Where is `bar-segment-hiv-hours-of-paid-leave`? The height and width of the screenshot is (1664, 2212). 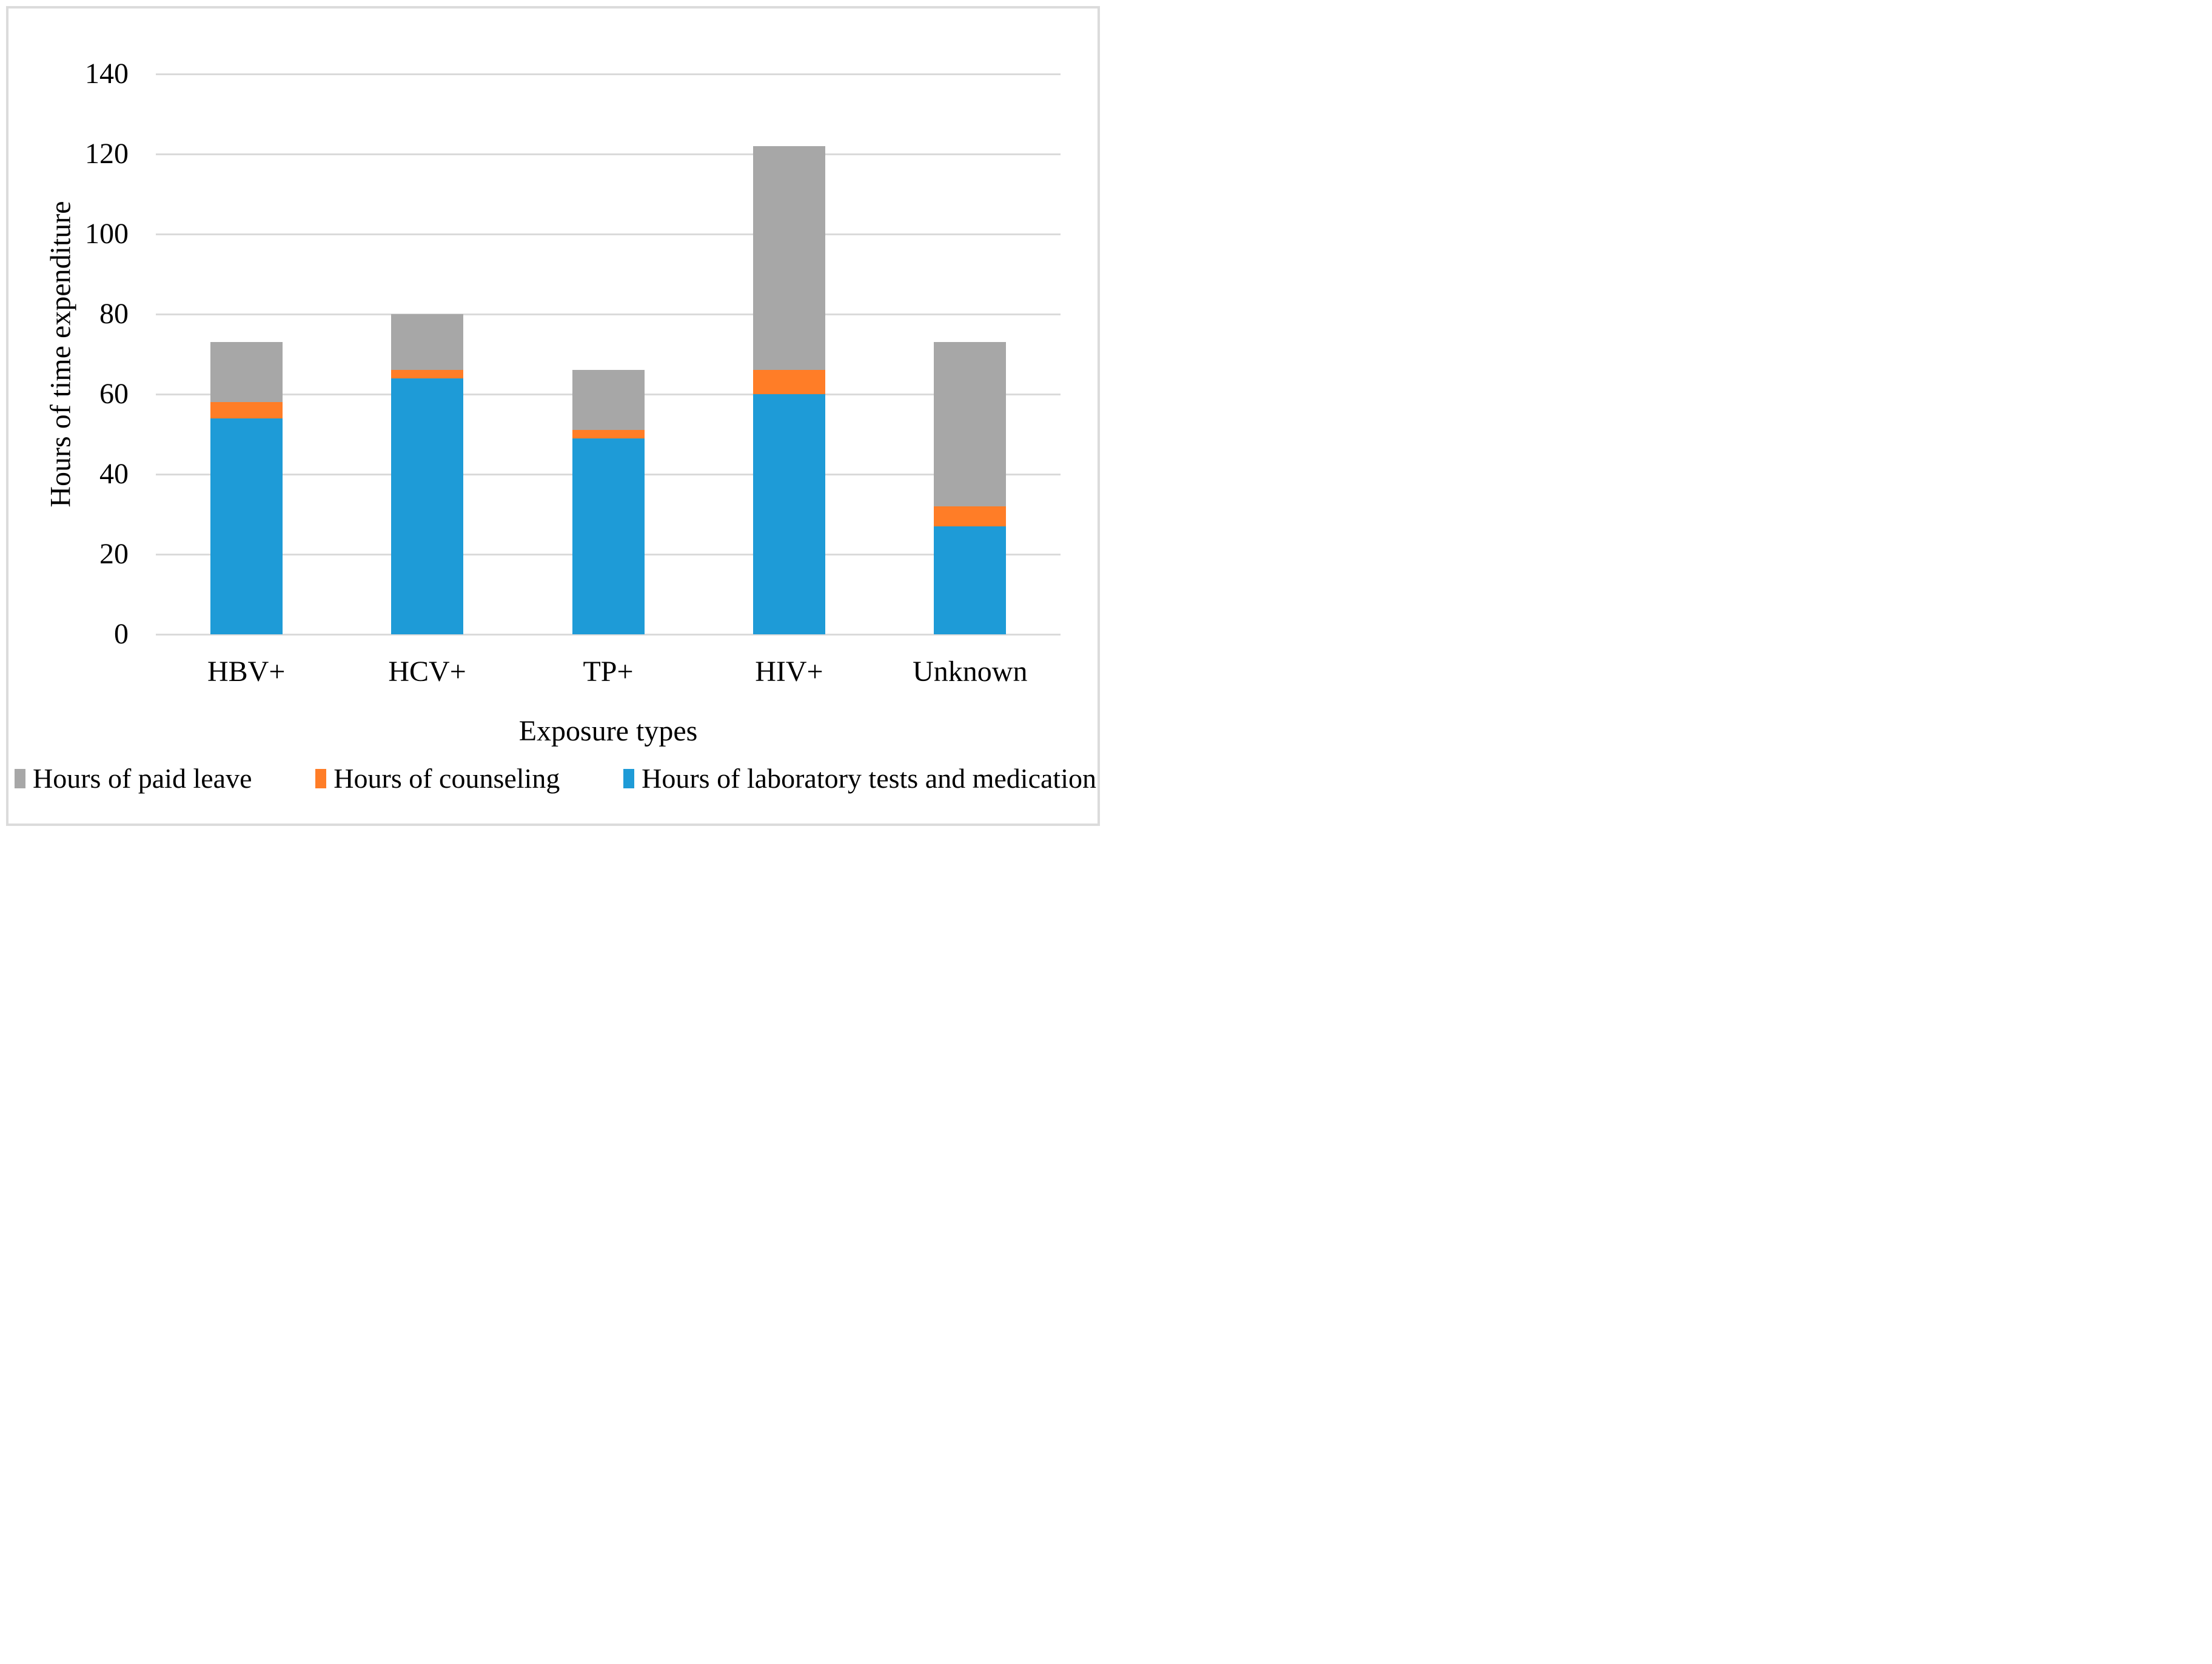 bar-segment-hiv-hours-of-paid-leave is located at coordinates (788, 258).